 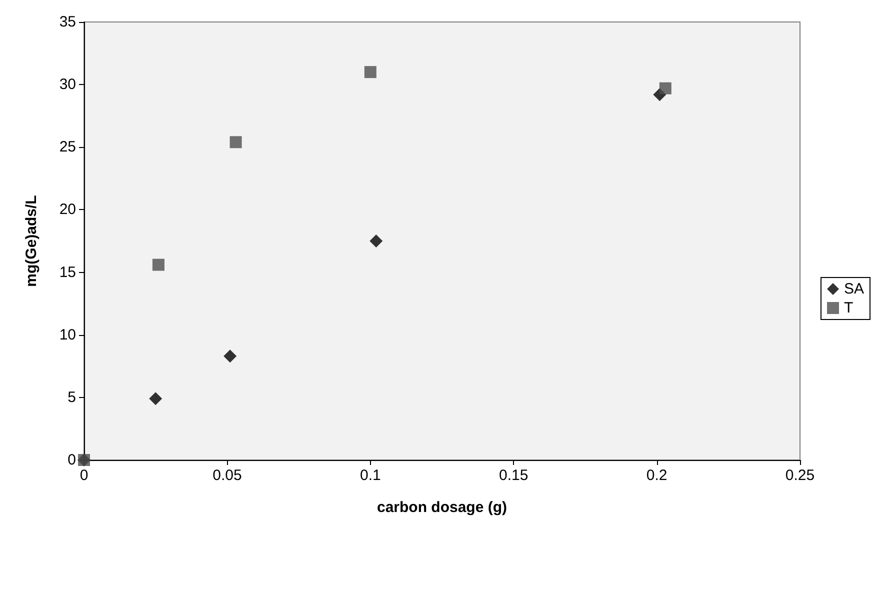 What do you see at coordinates (67, 85) in the screenshot?
I see `y-tick-label: 30` at bounding box center [67, 85].